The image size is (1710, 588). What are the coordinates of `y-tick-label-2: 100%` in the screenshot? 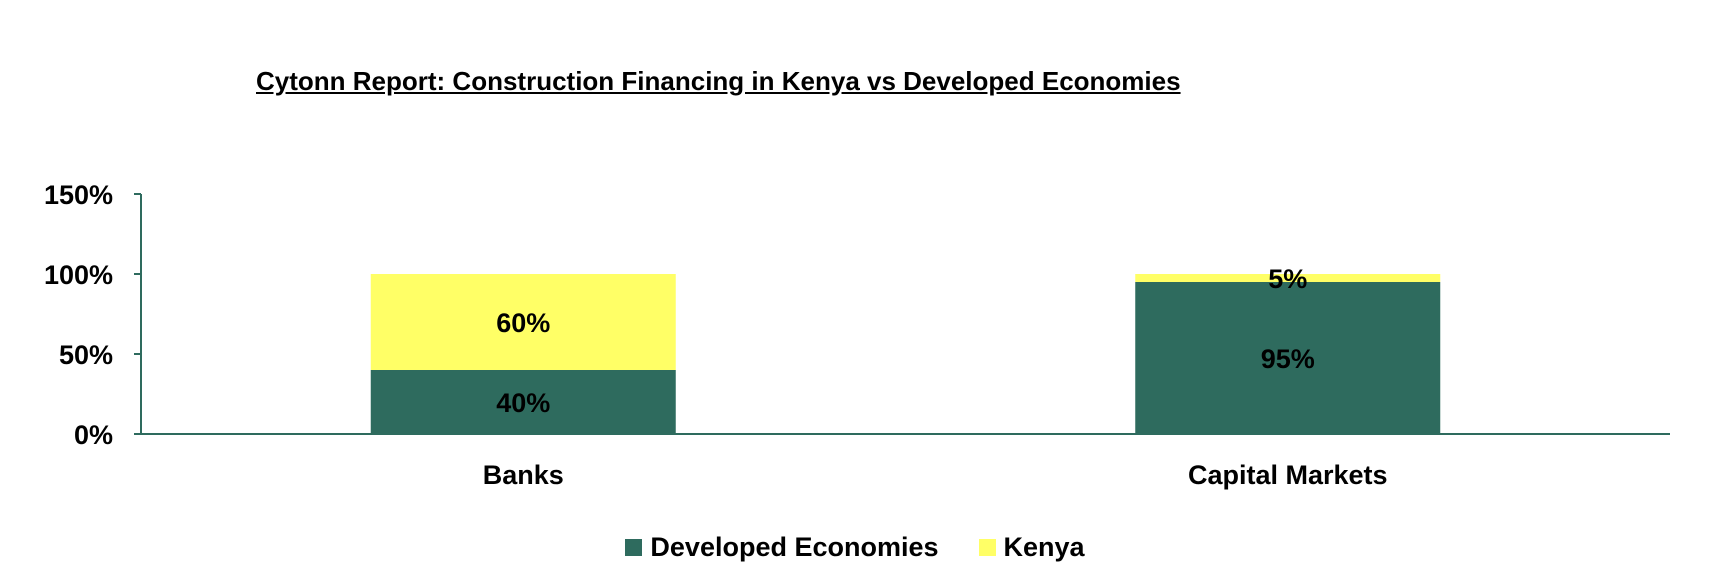 It's located at (78, 275).